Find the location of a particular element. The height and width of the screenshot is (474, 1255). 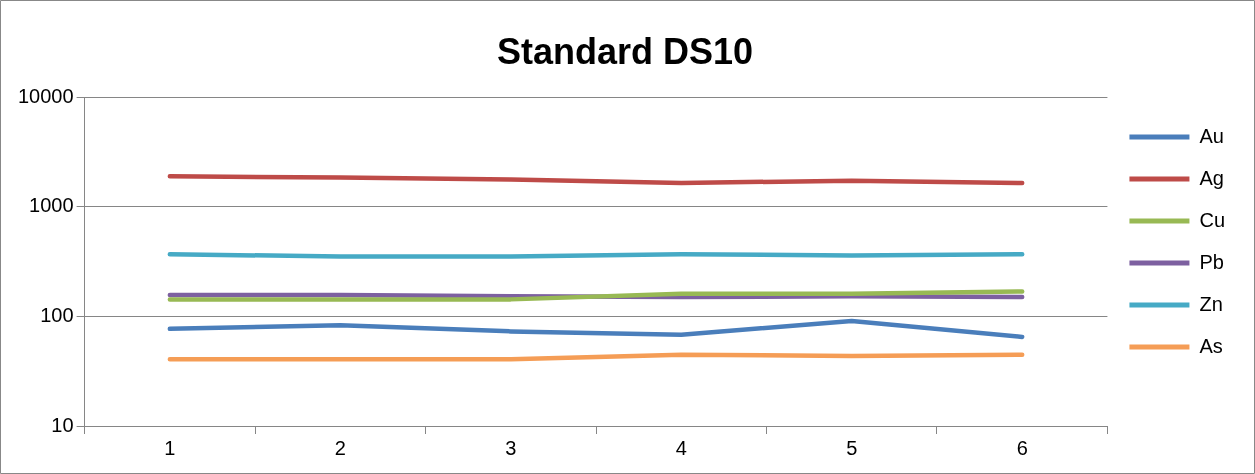

x-tick-label: 3 is located at coordinates (511, 447).